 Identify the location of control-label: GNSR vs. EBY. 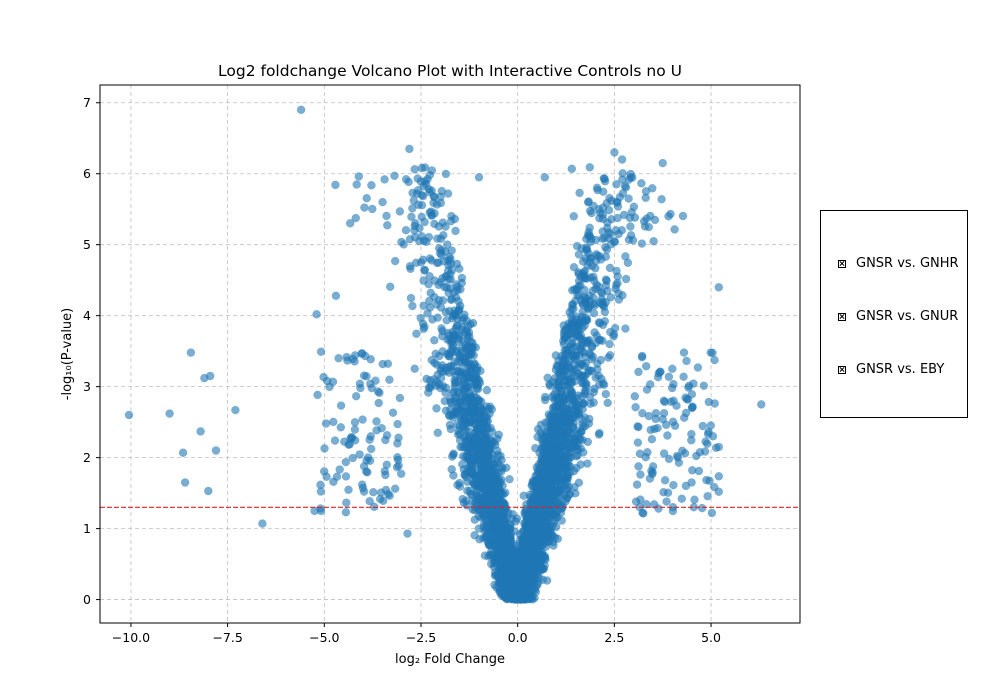
(900, 369).